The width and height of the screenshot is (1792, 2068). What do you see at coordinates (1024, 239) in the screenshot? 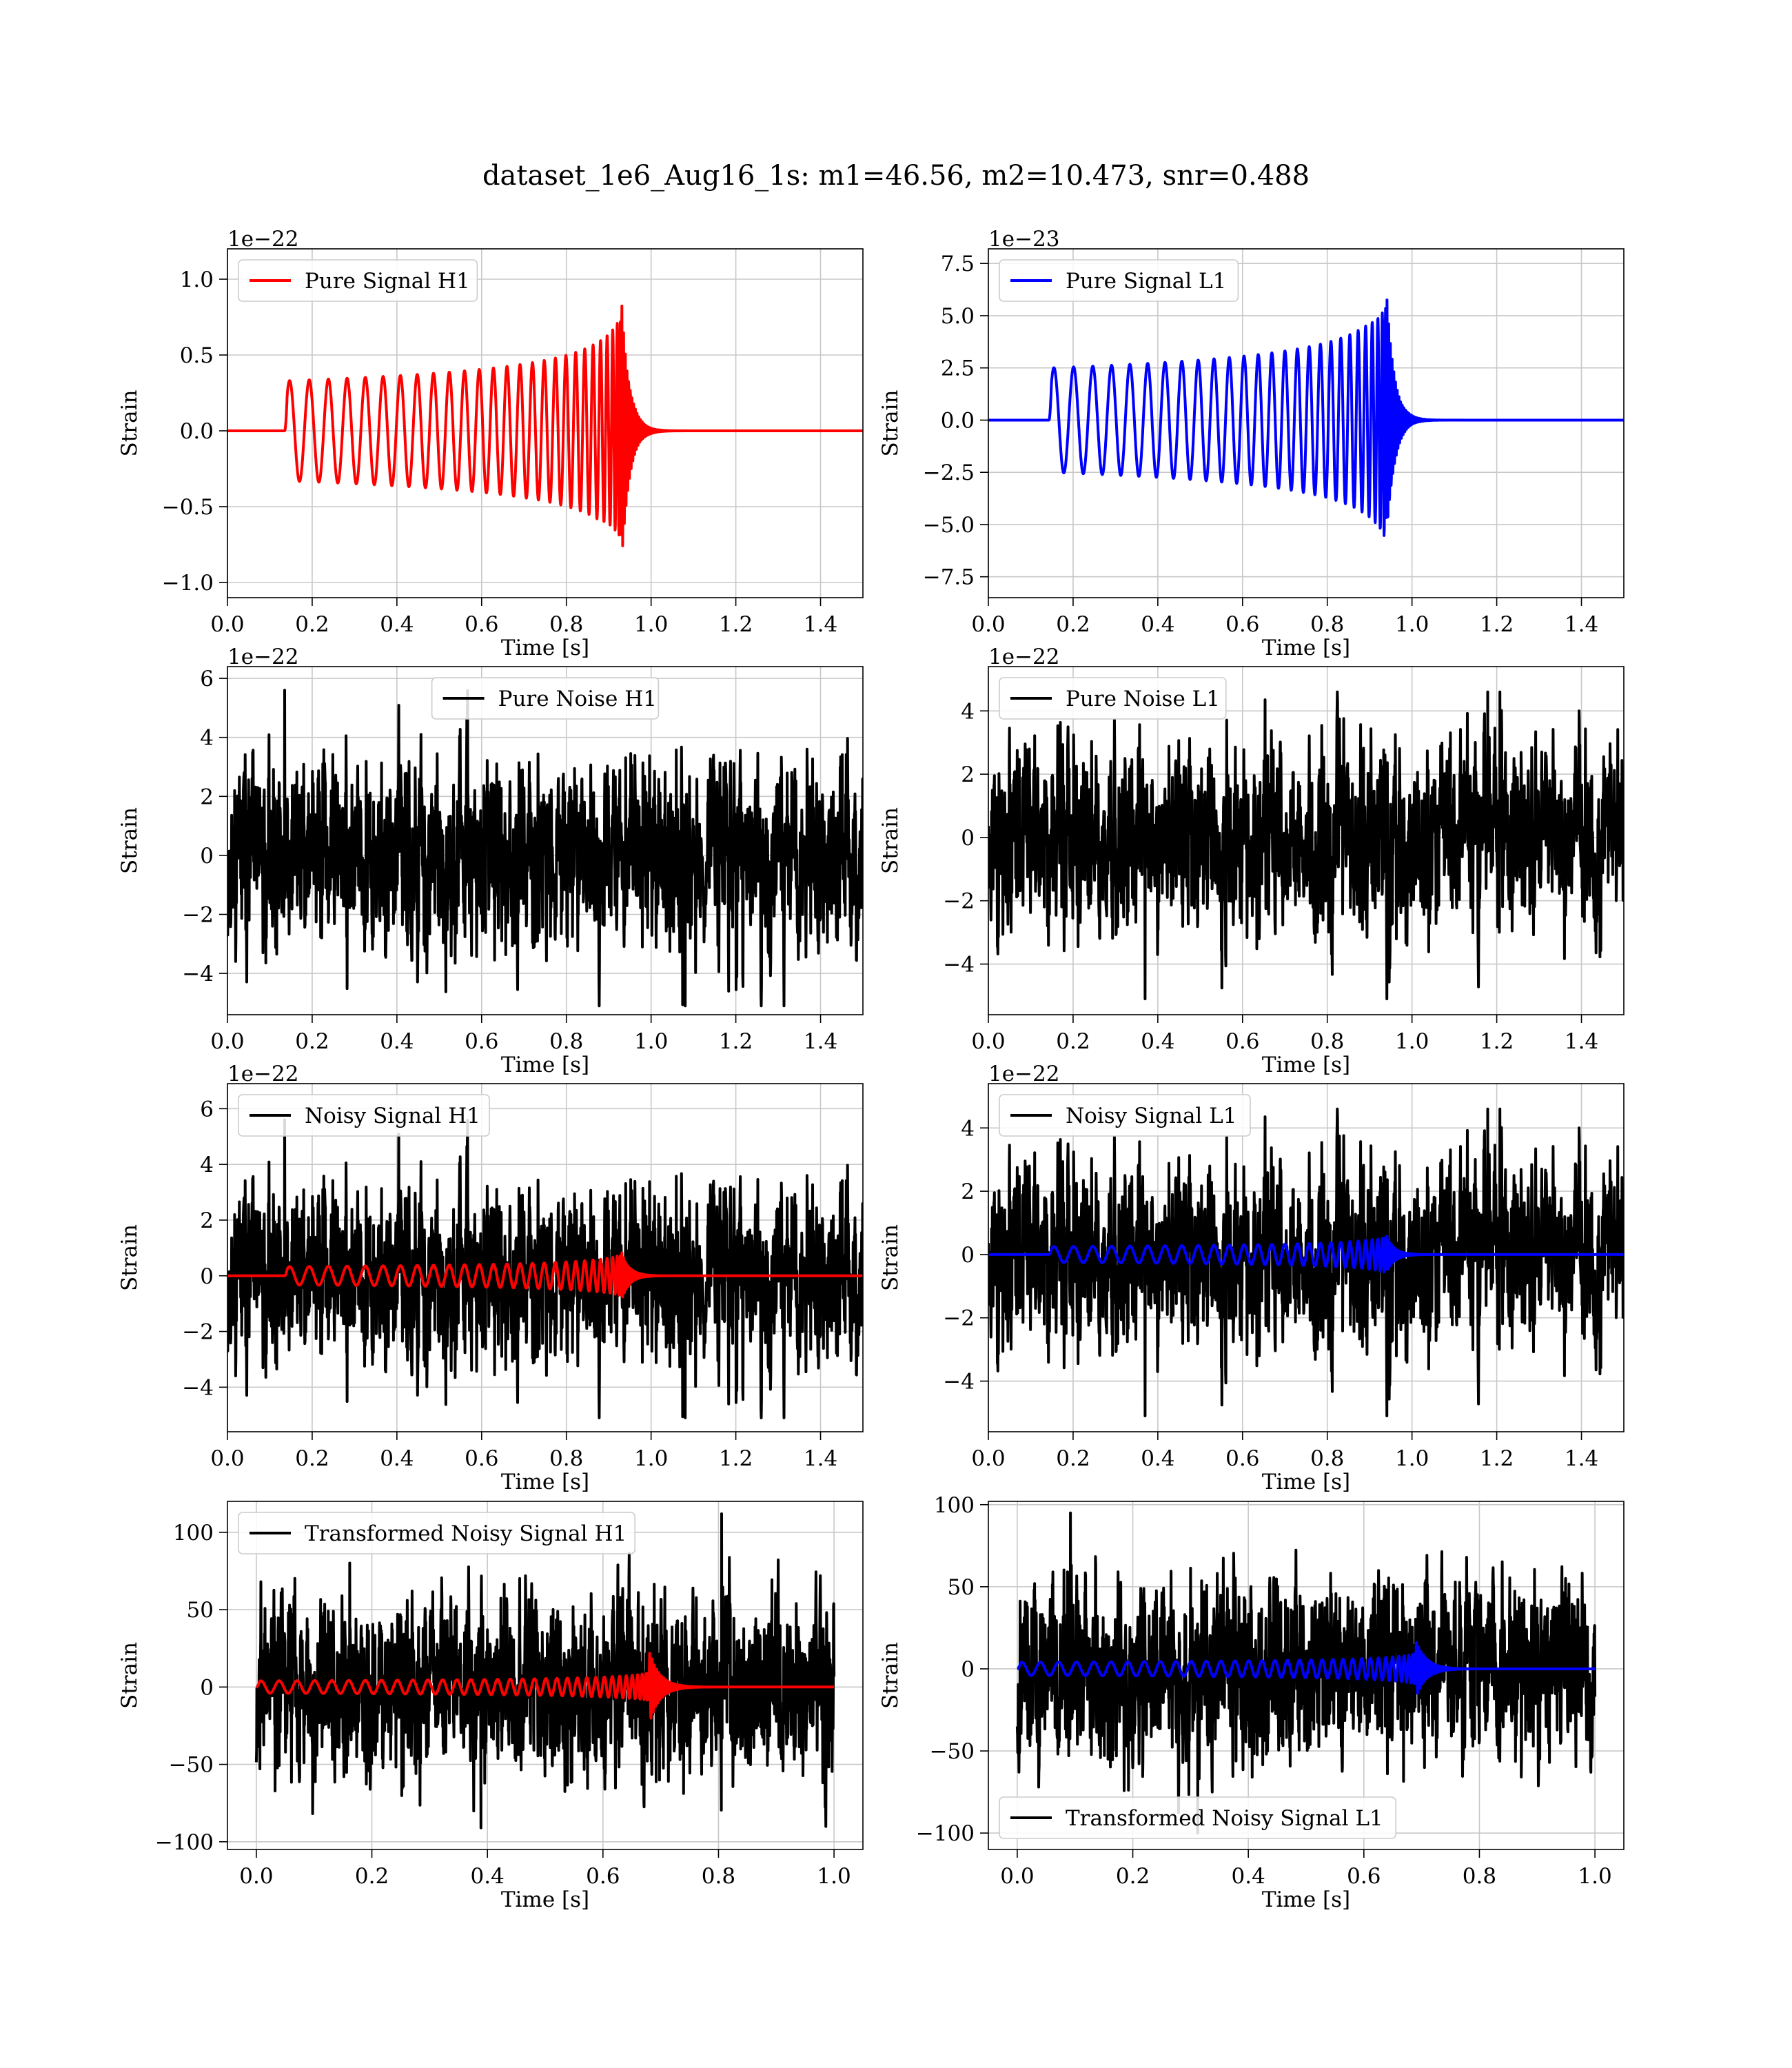
I see `y-offset-label: 1e−23` at bounding box center [1024, 239].